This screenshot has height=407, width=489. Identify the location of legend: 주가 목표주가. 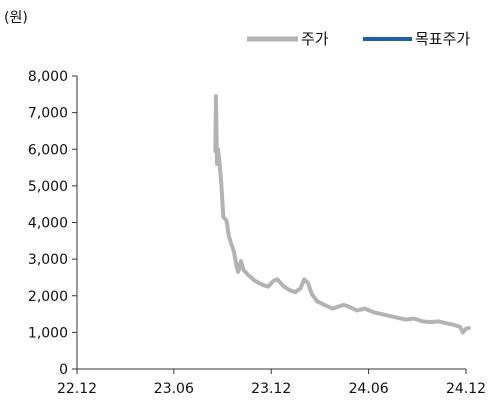
(358, 39).